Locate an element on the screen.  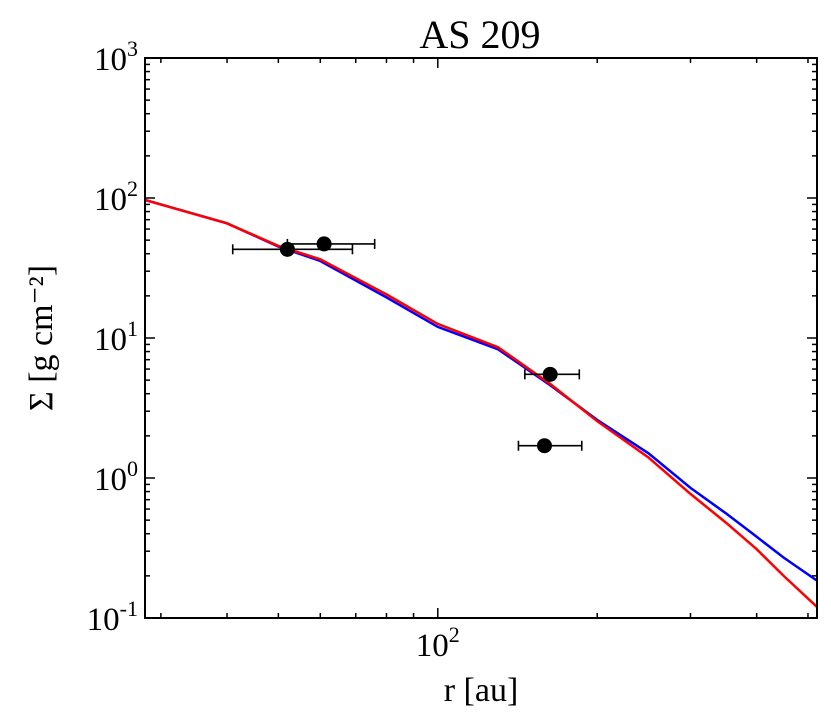
x-axis-label: r [au] is located at coordinates (481, 690).